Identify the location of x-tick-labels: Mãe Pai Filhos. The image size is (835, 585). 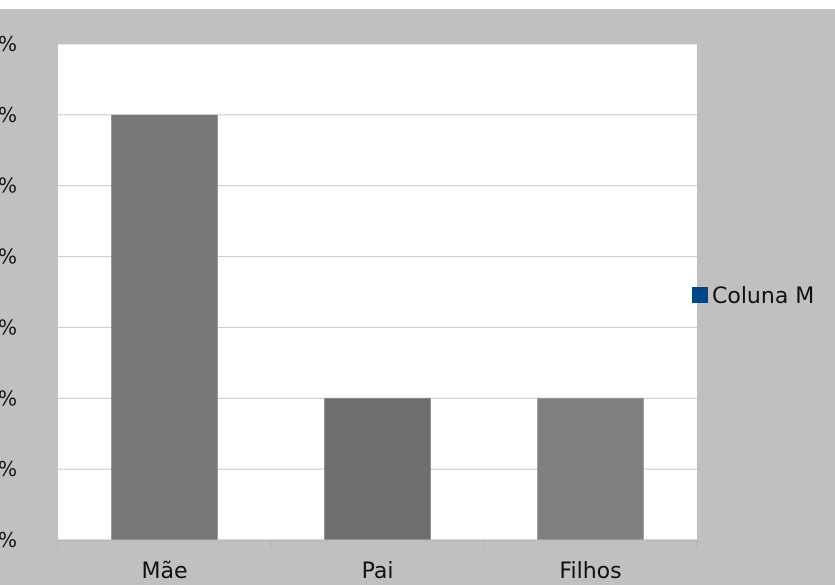
(382, 571).